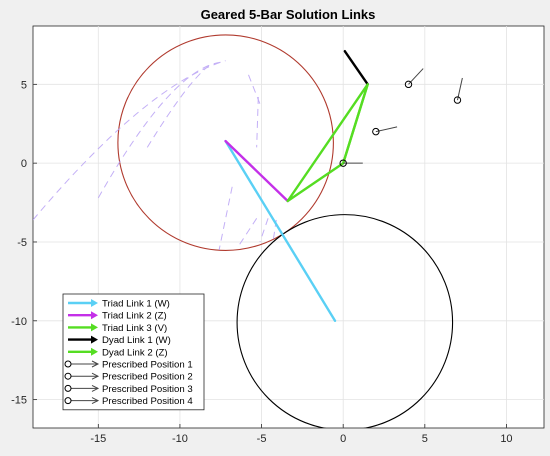 The height and width of the screenshot is (456, 550). Describe the element at coordinates (288, 14) in the screenshot. I see `chart-title: Geared 5-Bar Solution Links` at that location.